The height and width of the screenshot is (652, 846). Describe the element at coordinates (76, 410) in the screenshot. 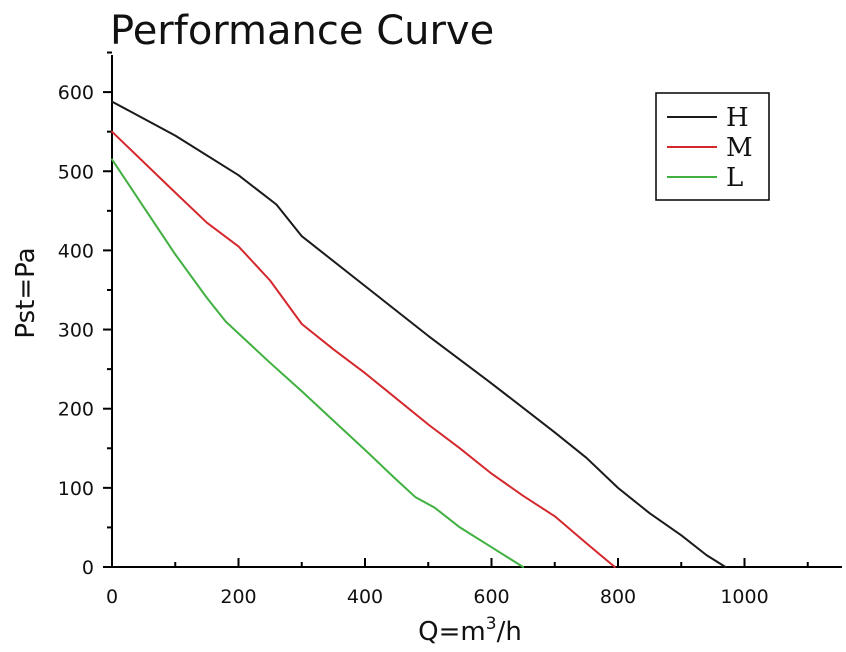

I see `y-tick-label: 200` at that location.